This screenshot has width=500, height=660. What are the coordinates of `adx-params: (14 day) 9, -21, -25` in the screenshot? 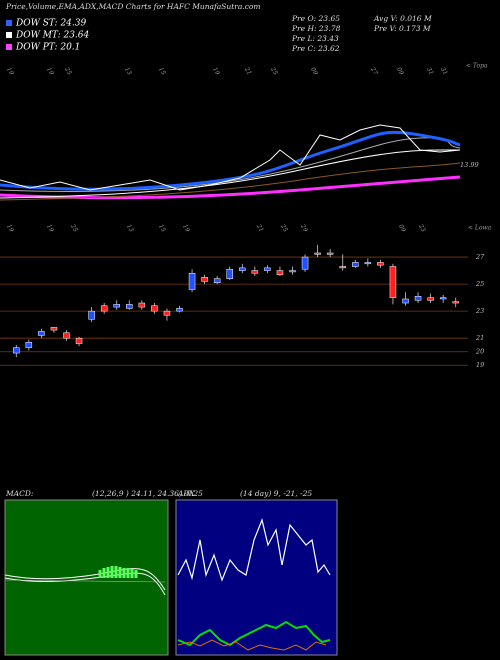 It's located at (276, 493).